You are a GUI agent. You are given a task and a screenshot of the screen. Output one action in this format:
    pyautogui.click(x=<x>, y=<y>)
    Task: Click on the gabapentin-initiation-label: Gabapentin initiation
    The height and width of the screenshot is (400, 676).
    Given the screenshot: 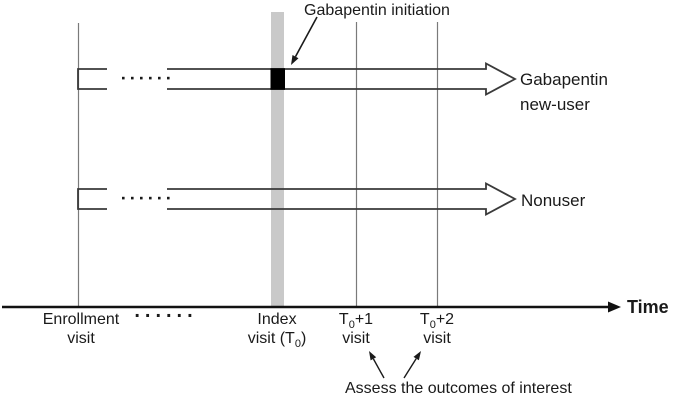 What is the action you would take?
    pyautogui.click(x=377, y=10)
    